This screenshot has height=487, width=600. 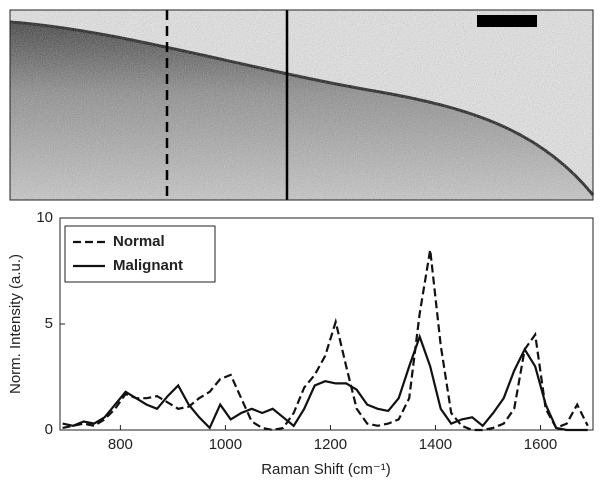 What do you see at coordinates (540, 444) in the screenshot?
I see `x-tick-label: 1600` at bounding box center [540, 444].